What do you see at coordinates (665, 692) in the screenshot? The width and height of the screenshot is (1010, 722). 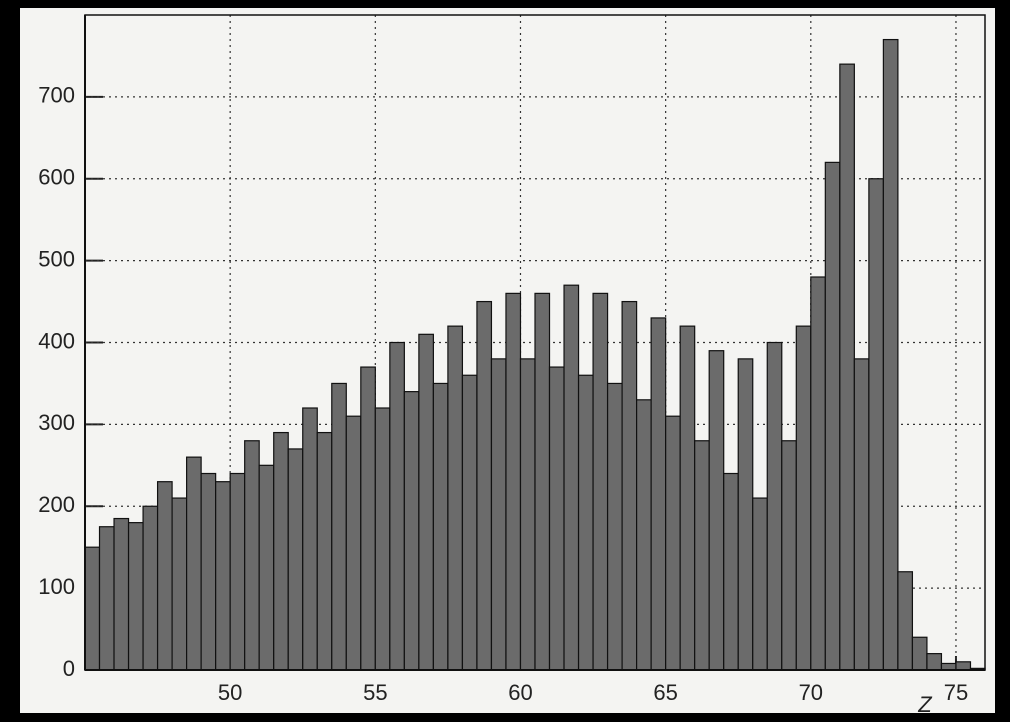 I see `x-tick-label: 65` at bounding box center [665, 692].